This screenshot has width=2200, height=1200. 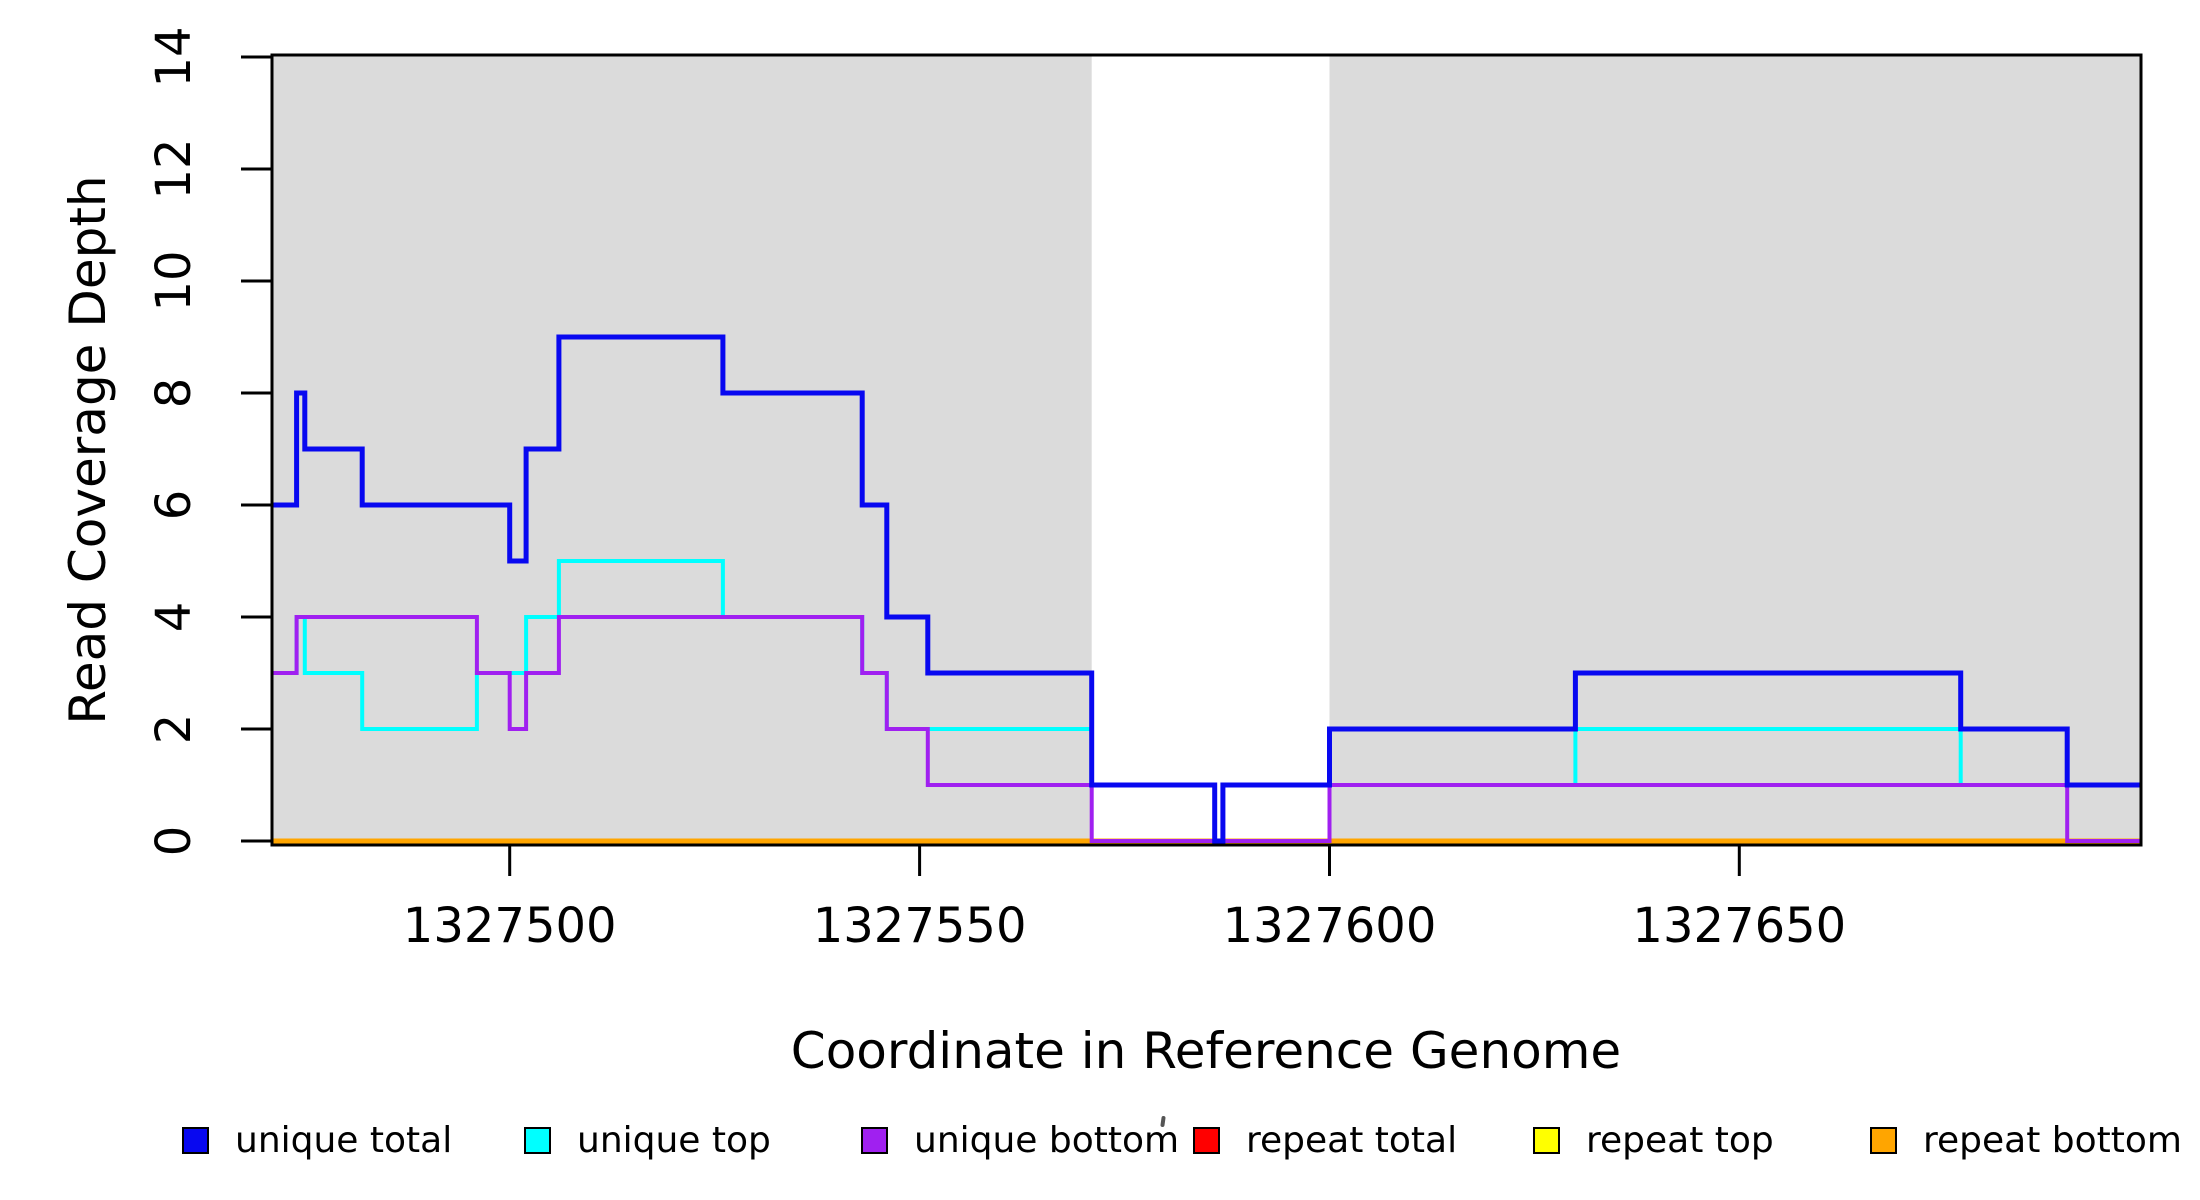 What do you see at coordinates (174, 505) in the screenshot?
I see `y-tick-label: 6` at bounding box center [174, 505].